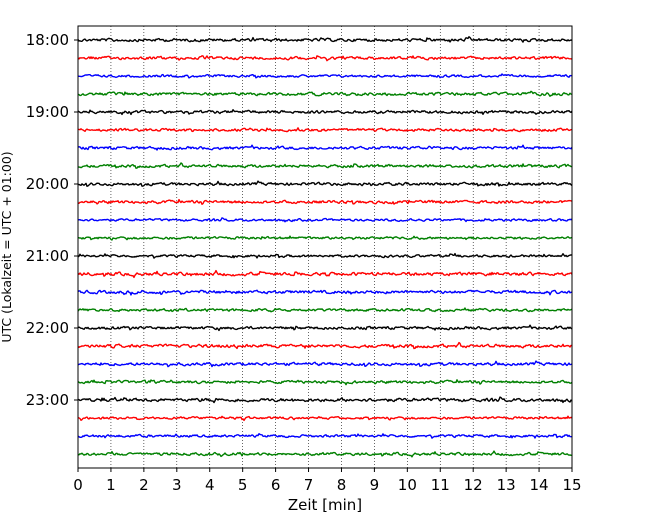 The height and width of the screenshot is (520, 650). Describe the element at coordinates (325, 505) in the screenshot. I see `x-axis-label: Zeit [min]` at that location.